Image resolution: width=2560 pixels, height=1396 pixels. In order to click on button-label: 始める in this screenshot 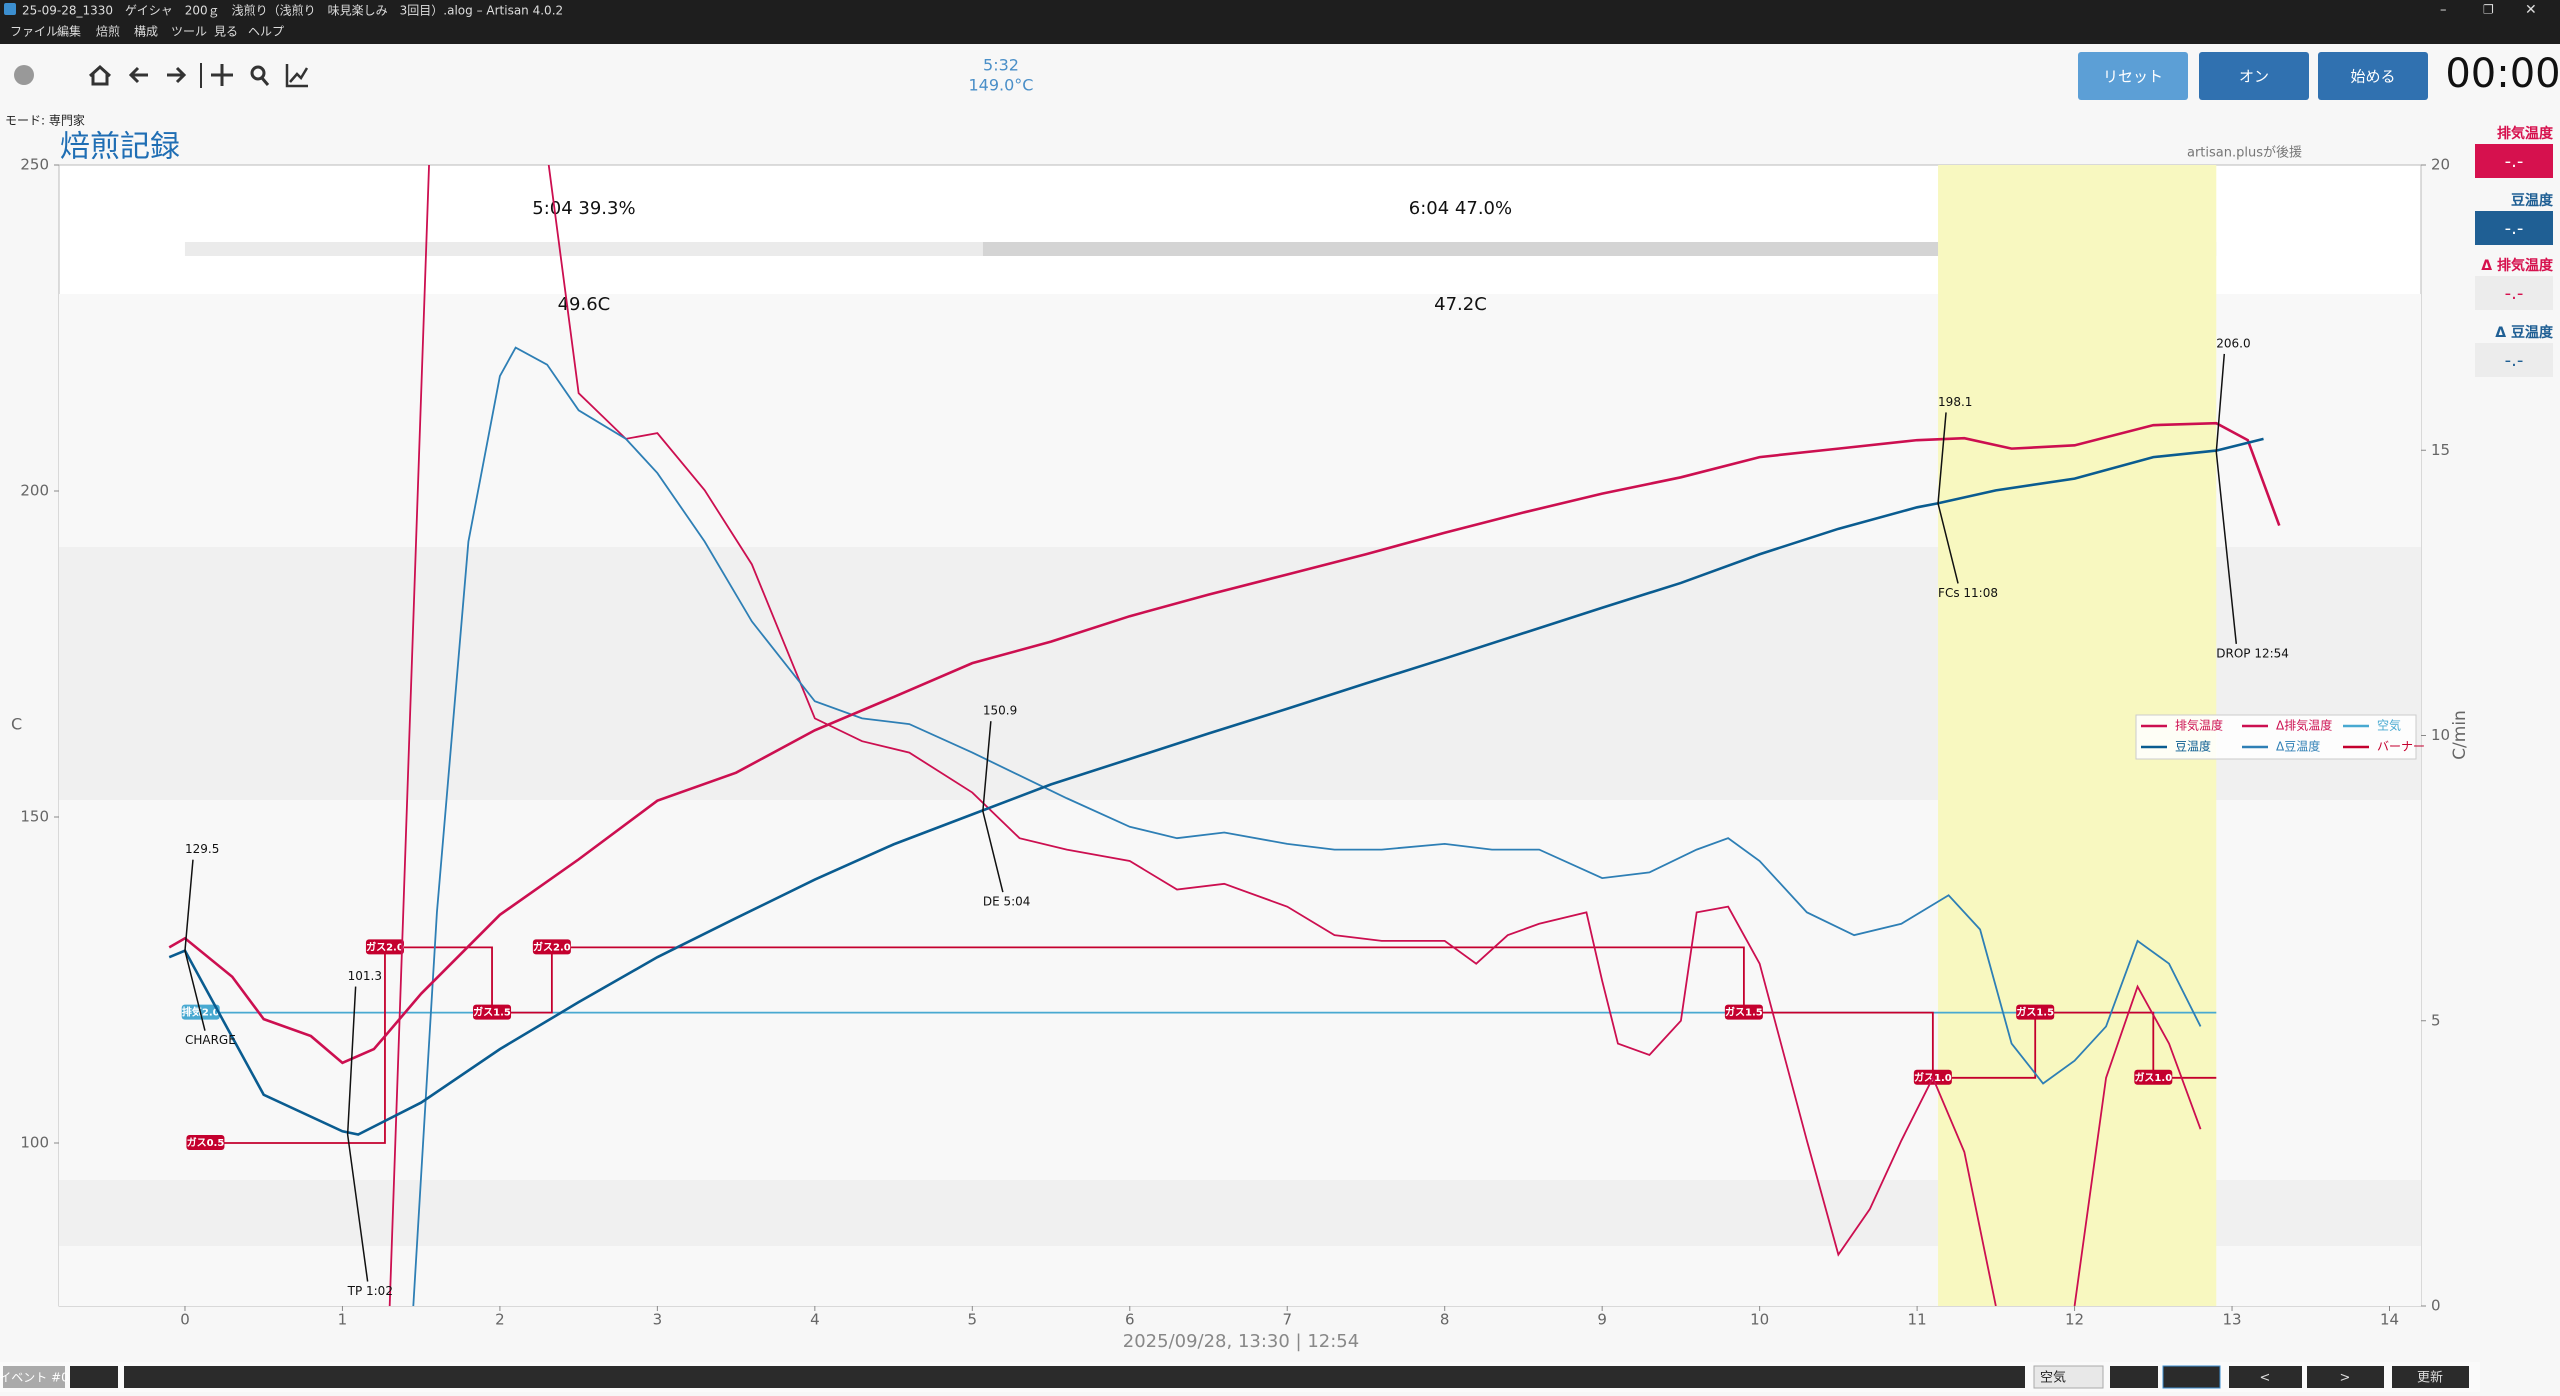, I will do `click(2372, 77)`.